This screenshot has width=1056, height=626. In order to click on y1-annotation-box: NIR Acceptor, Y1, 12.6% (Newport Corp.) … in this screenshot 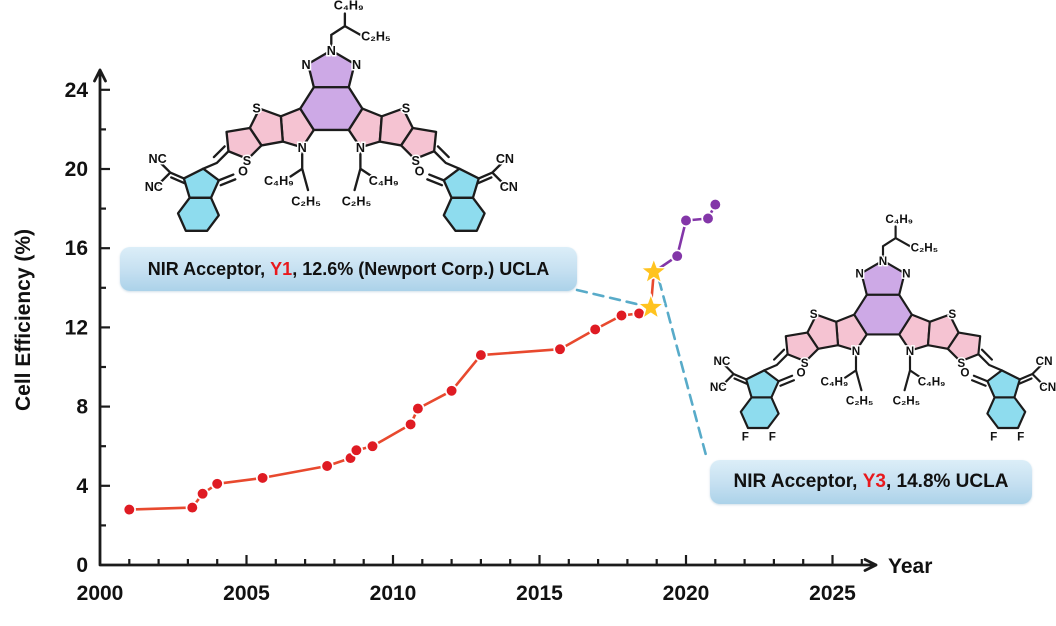, I will do `click(348, 269)`.